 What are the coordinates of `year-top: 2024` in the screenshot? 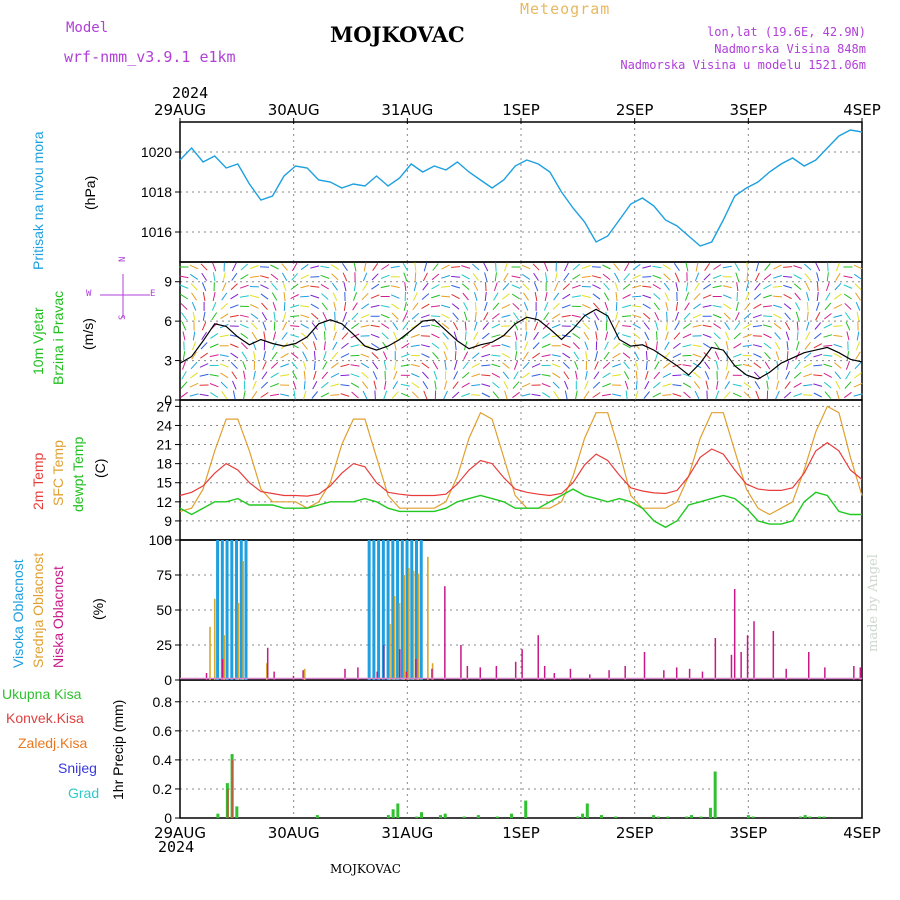 It's located at (190, 93).